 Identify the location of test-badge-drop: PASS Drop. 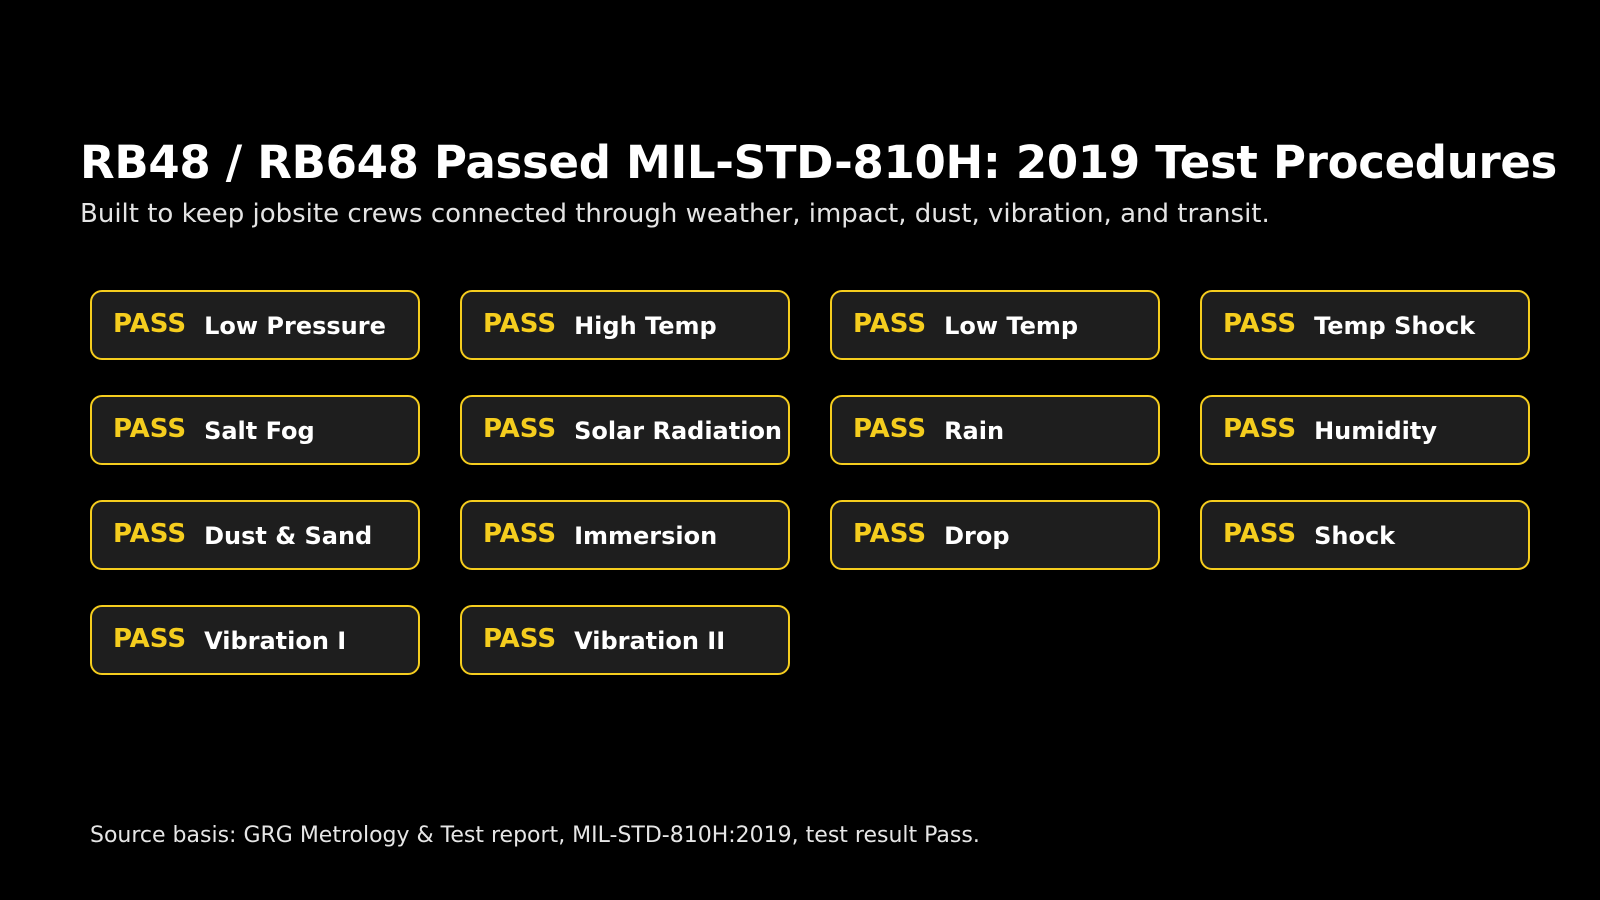
(995, 535).